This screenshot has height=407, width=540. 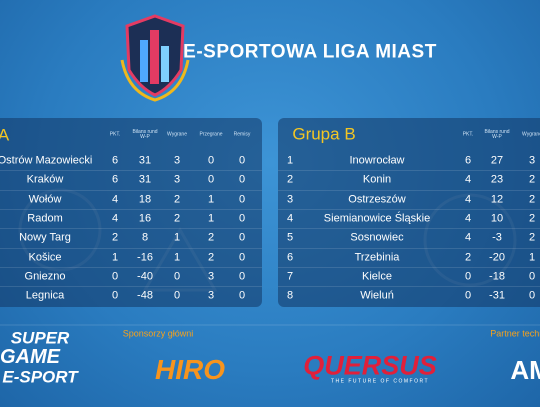 What do you see at coordinates (290, 276) in the screenshot?
I see `rank: 7` at bounding box center [290, 276].